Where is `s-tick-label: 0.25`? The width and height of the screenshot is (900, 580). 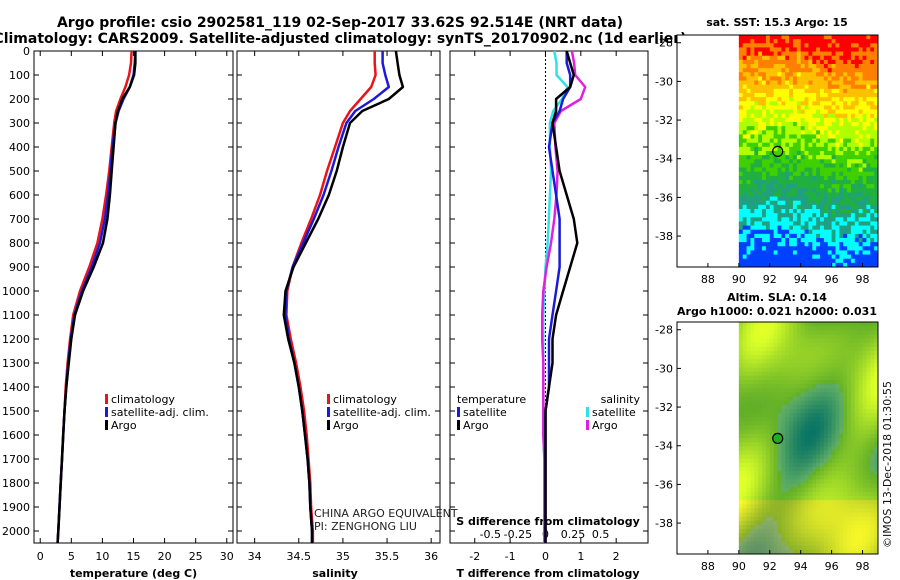 s-tick-label: 0.25 is located at coordinates (573, 534).